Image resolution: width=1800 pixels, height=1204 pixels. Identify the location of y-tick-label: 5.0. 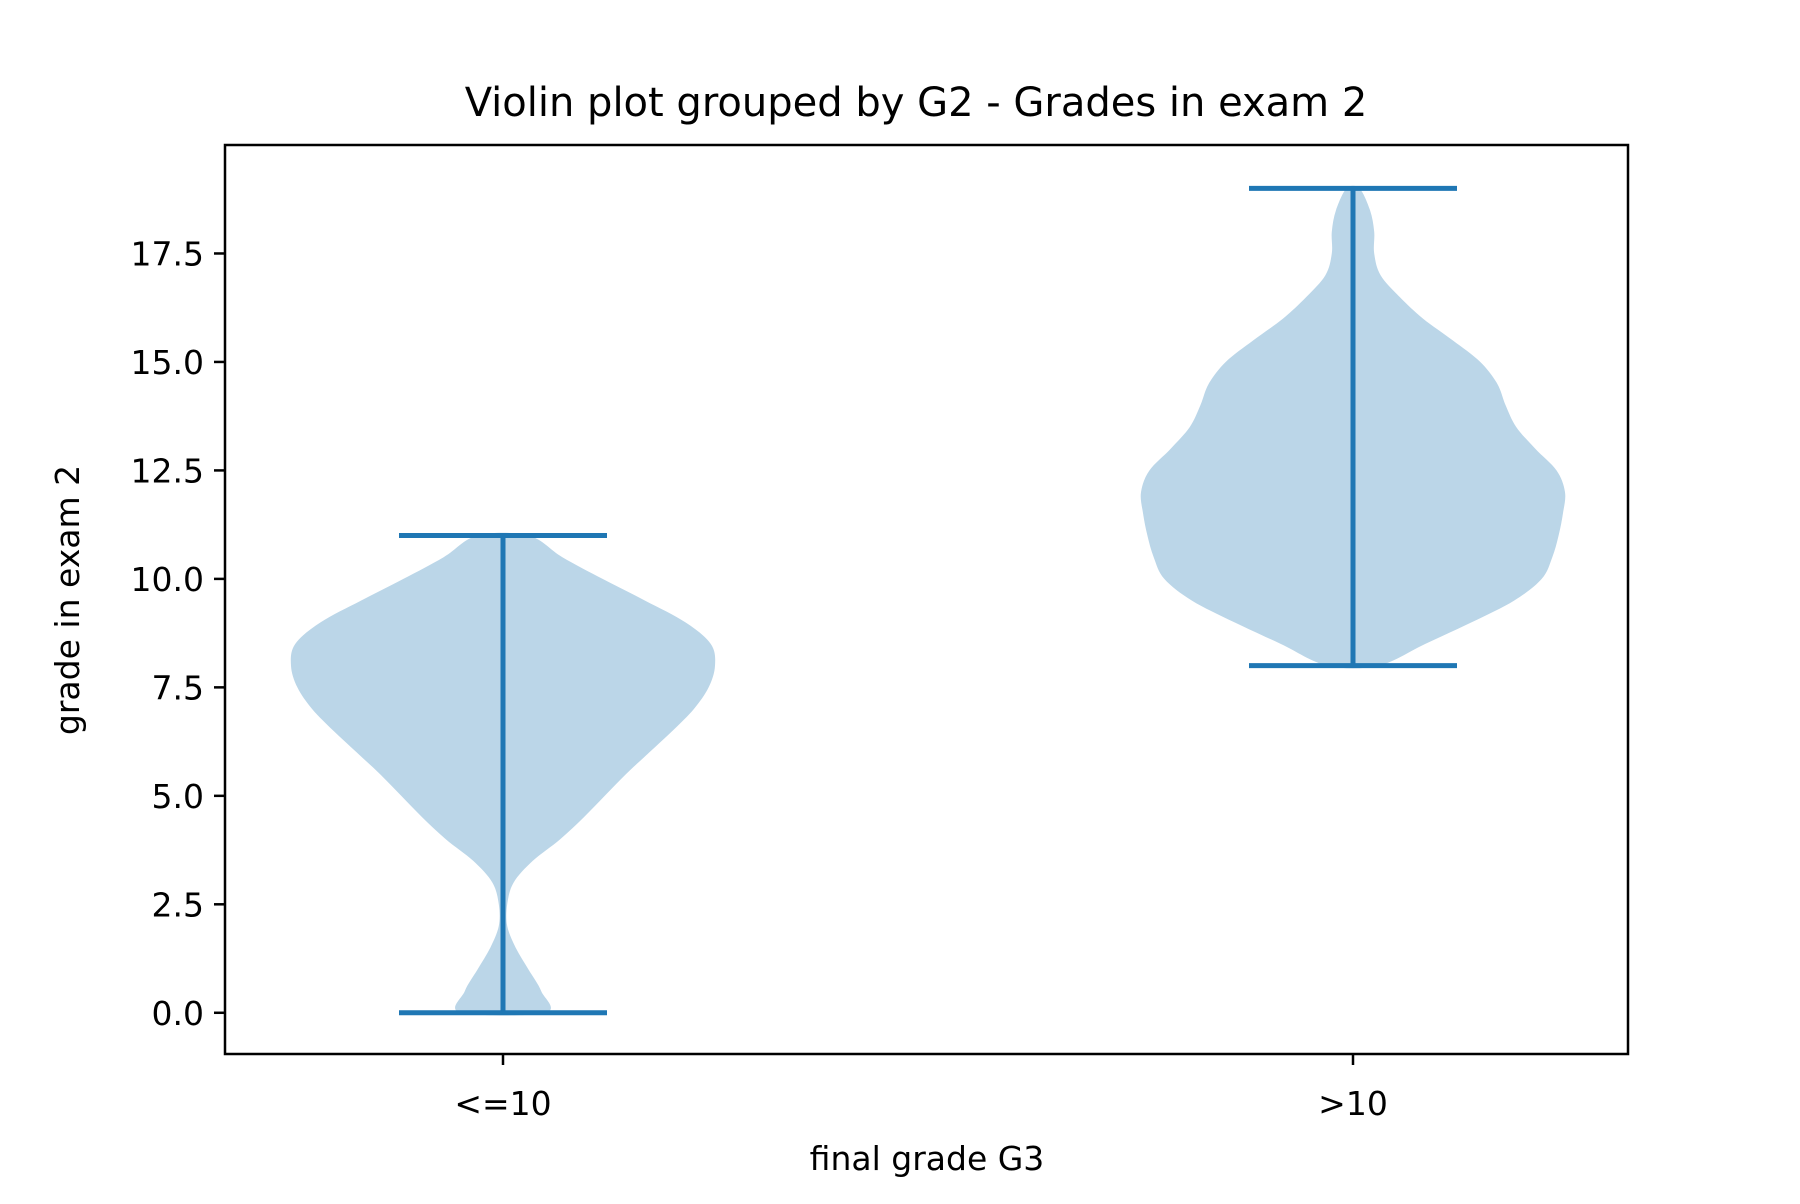
(178, 796).